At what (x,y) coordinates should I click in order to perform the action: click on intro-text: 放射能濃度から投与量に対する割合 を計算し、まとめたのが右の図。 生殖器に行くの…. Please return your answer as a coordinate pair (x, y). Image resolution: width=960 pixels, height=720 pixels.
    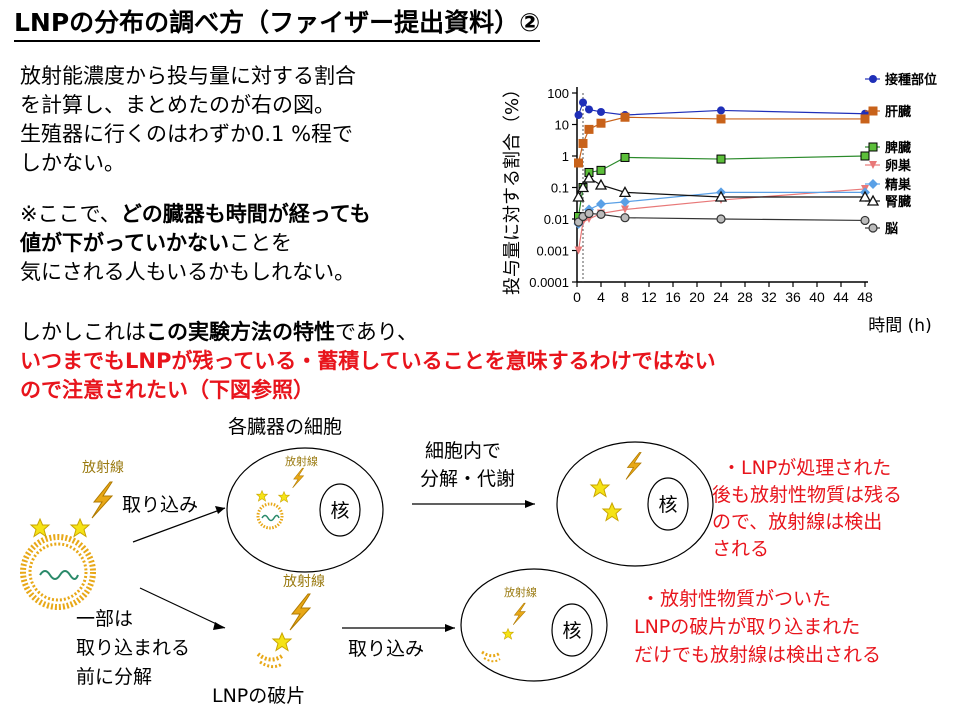
    Looking at the image, I should click on (240, 120).